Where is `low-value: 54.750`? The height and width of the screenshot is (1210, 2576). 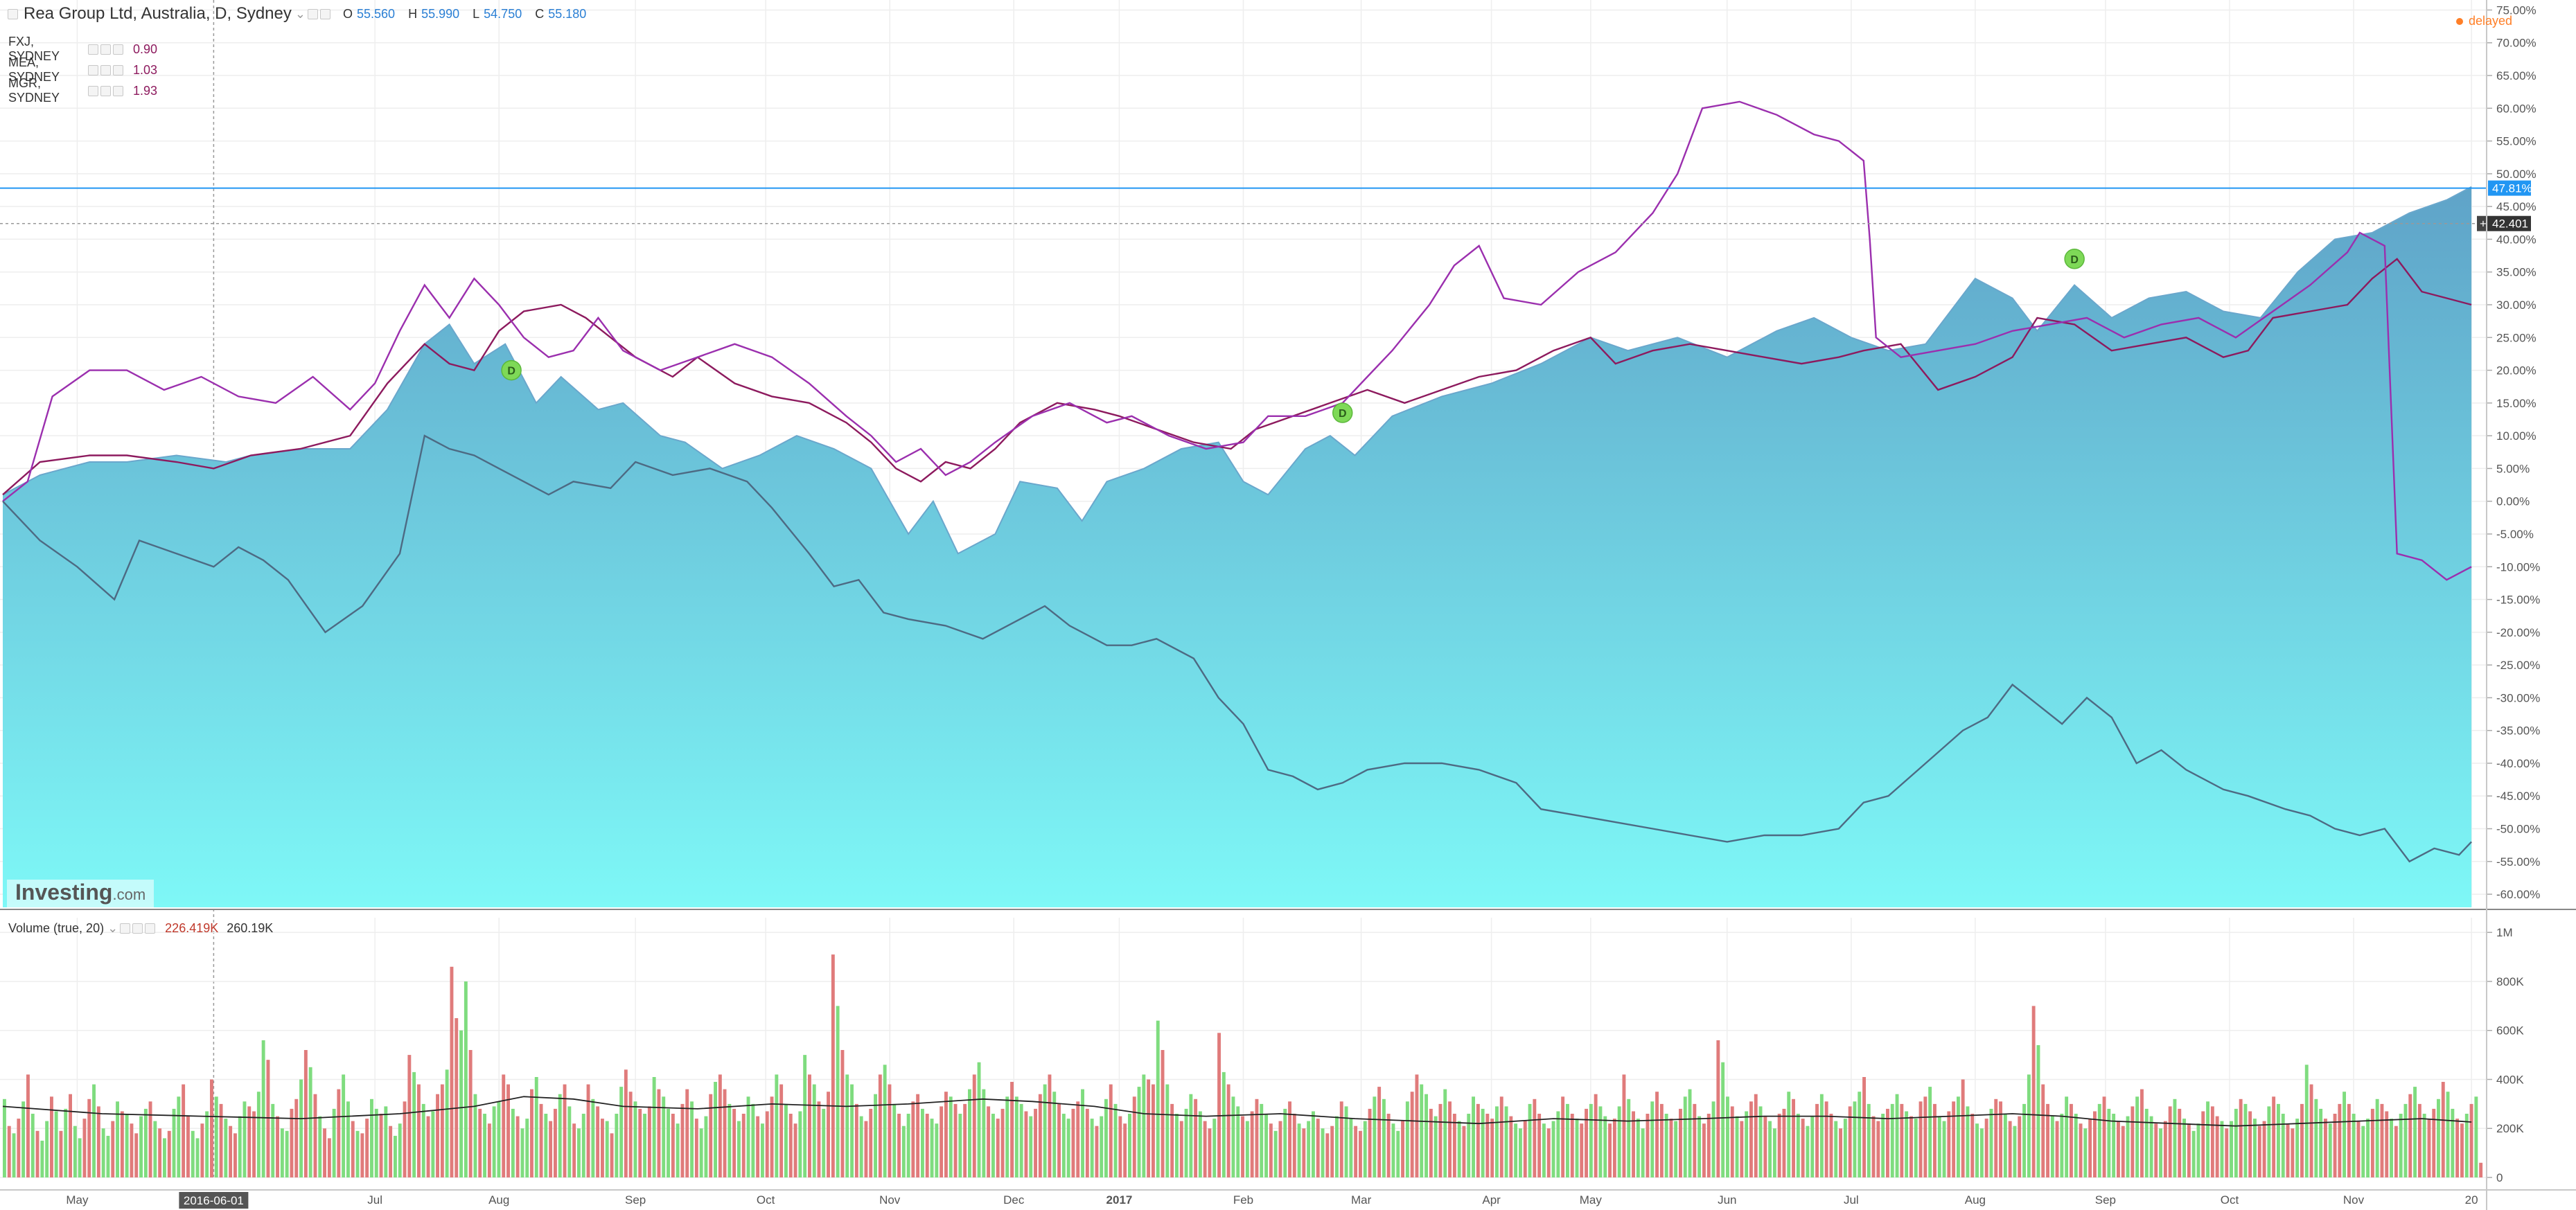
low-value: 54.750 is located at coordinates (503, 13).